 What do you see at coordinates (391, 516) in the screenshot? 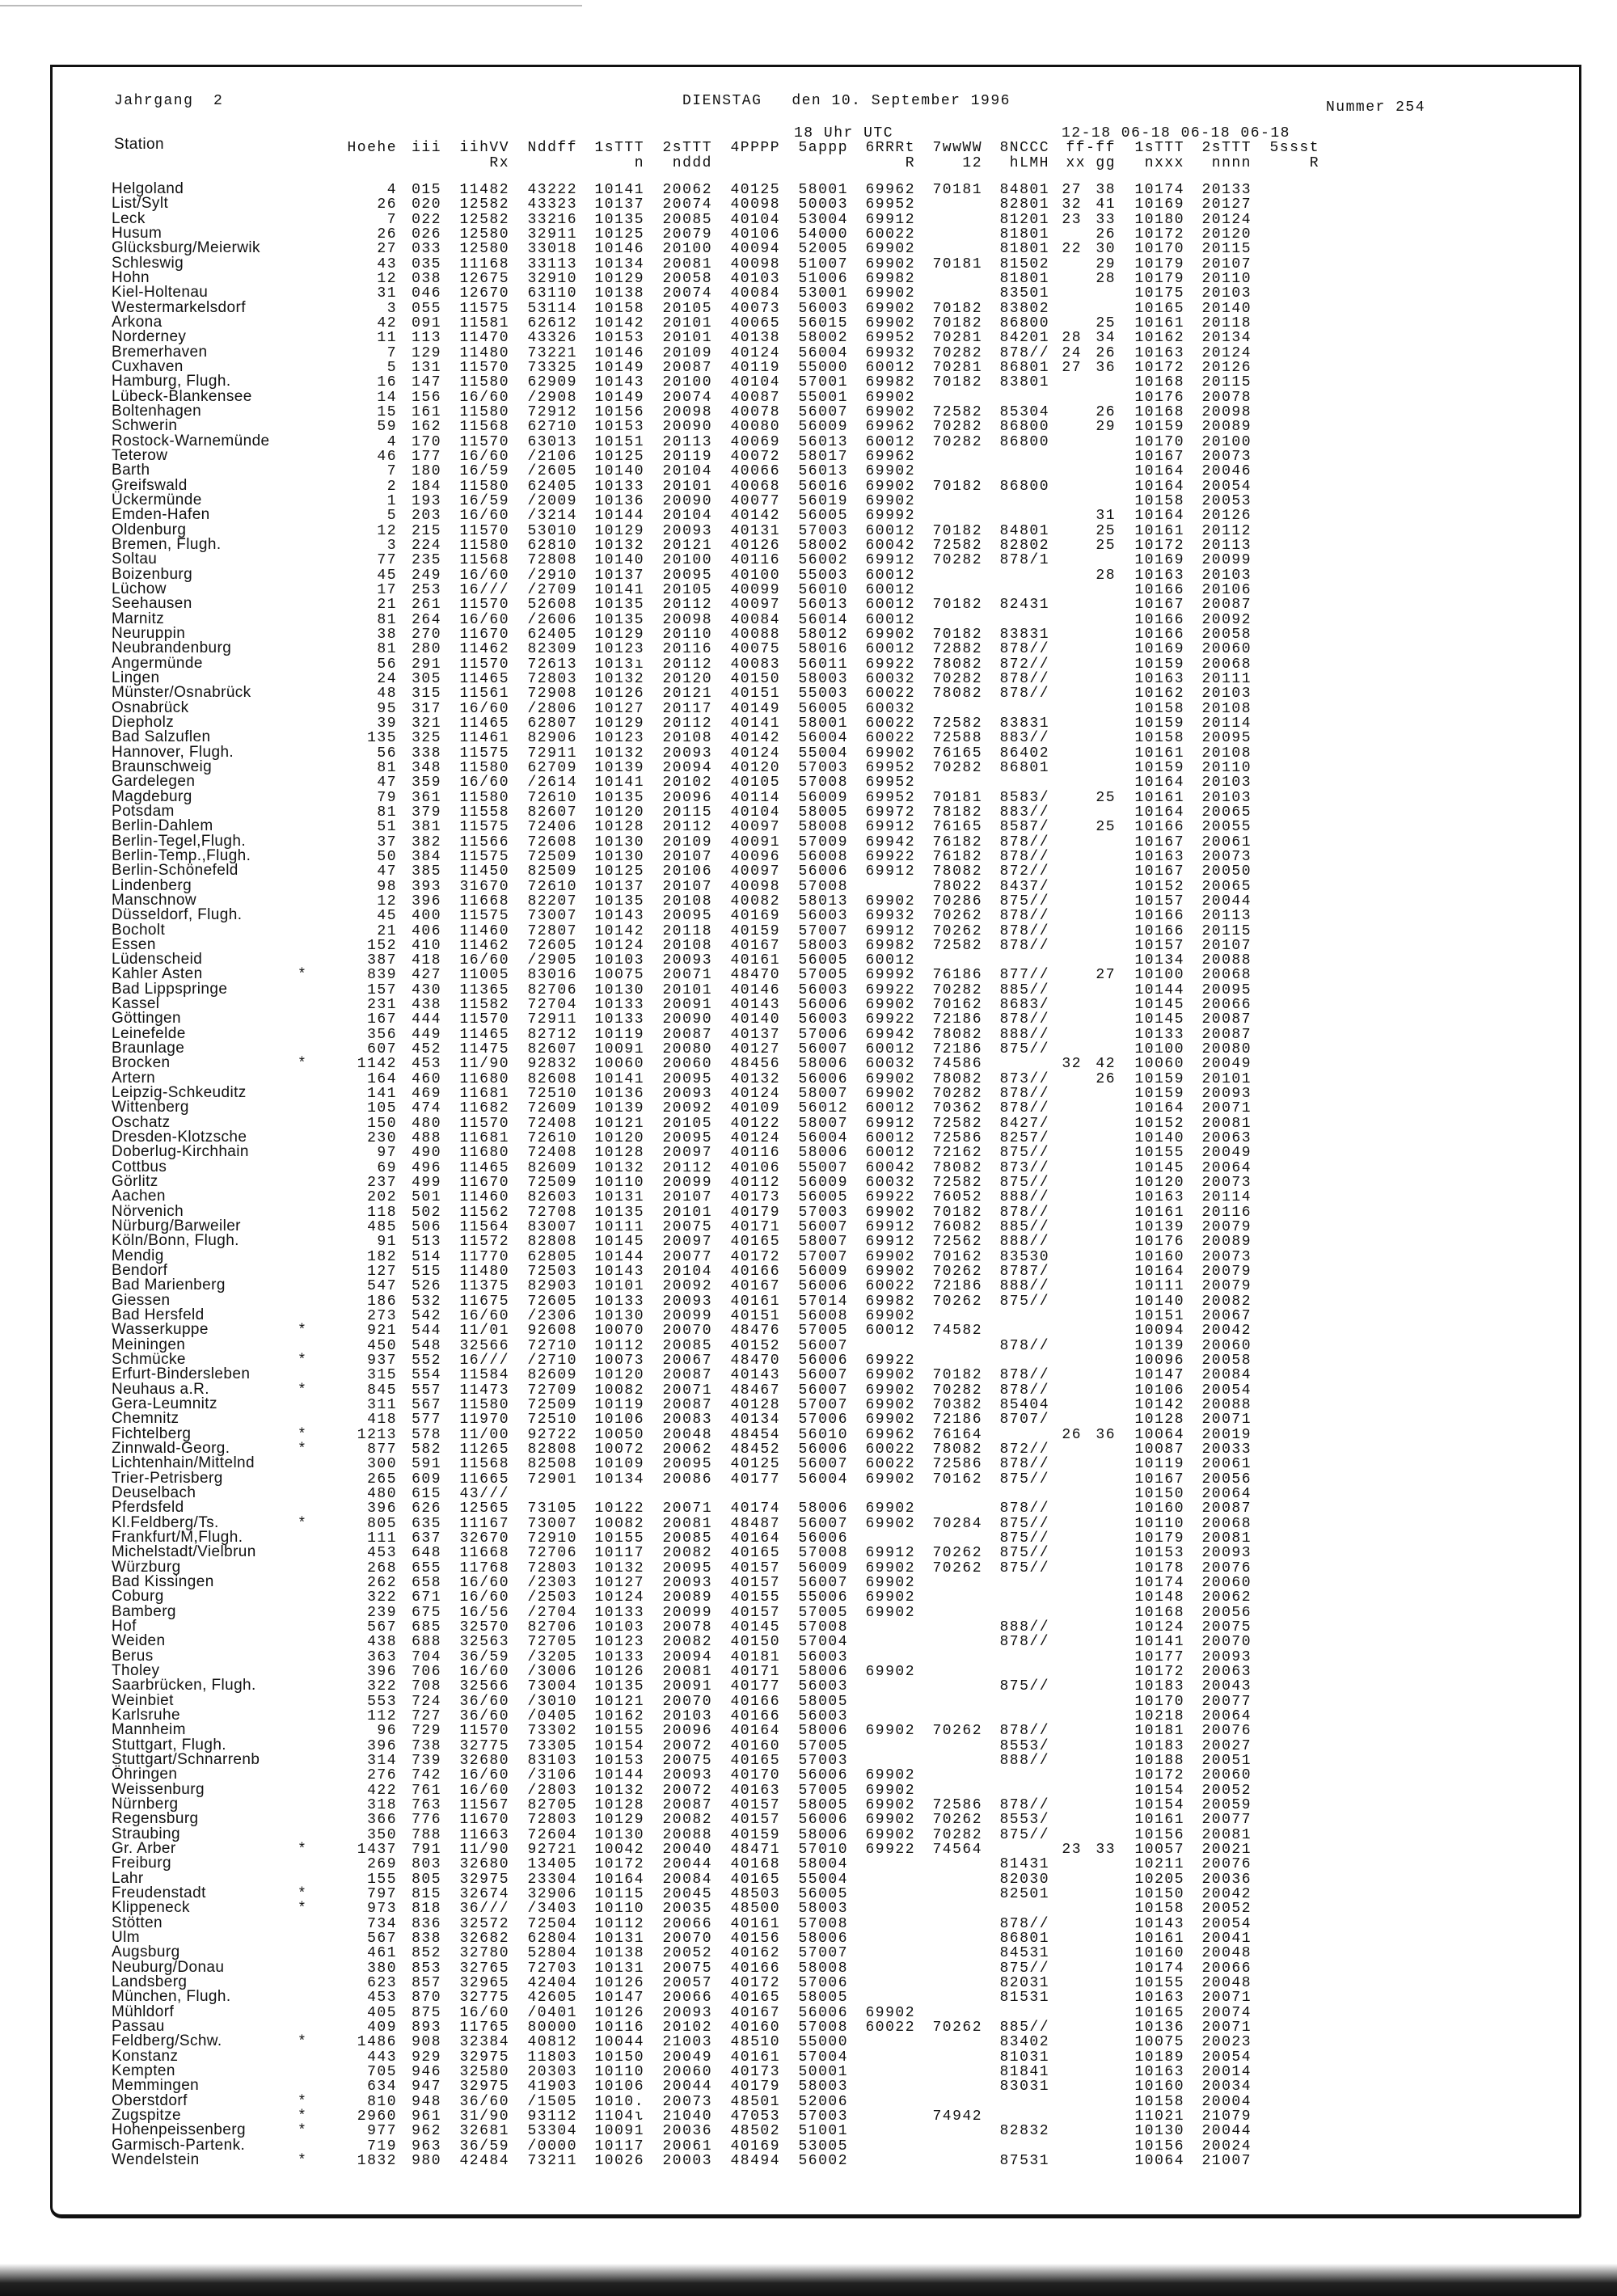
I see `cell-hoehe: 5` at bounding box center [391, 516].